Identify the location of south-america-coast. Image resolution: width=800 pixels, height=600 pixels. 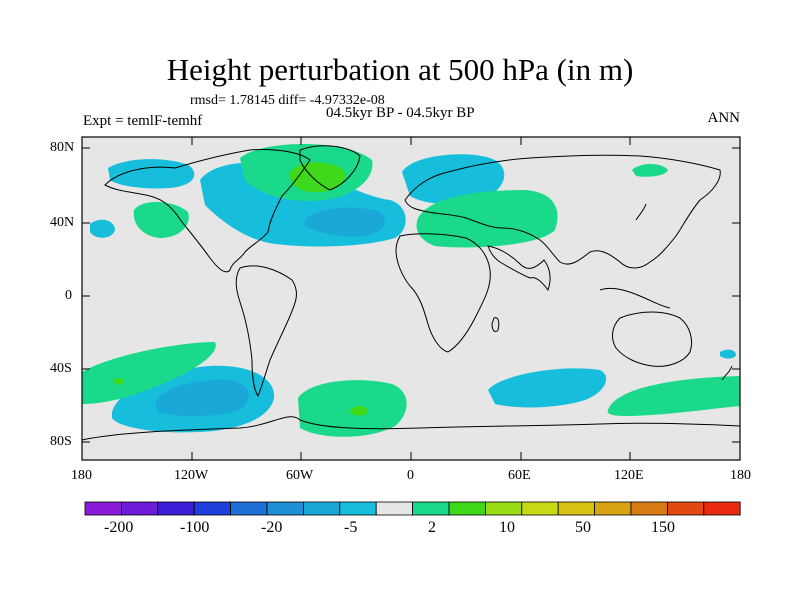
(266, 331).